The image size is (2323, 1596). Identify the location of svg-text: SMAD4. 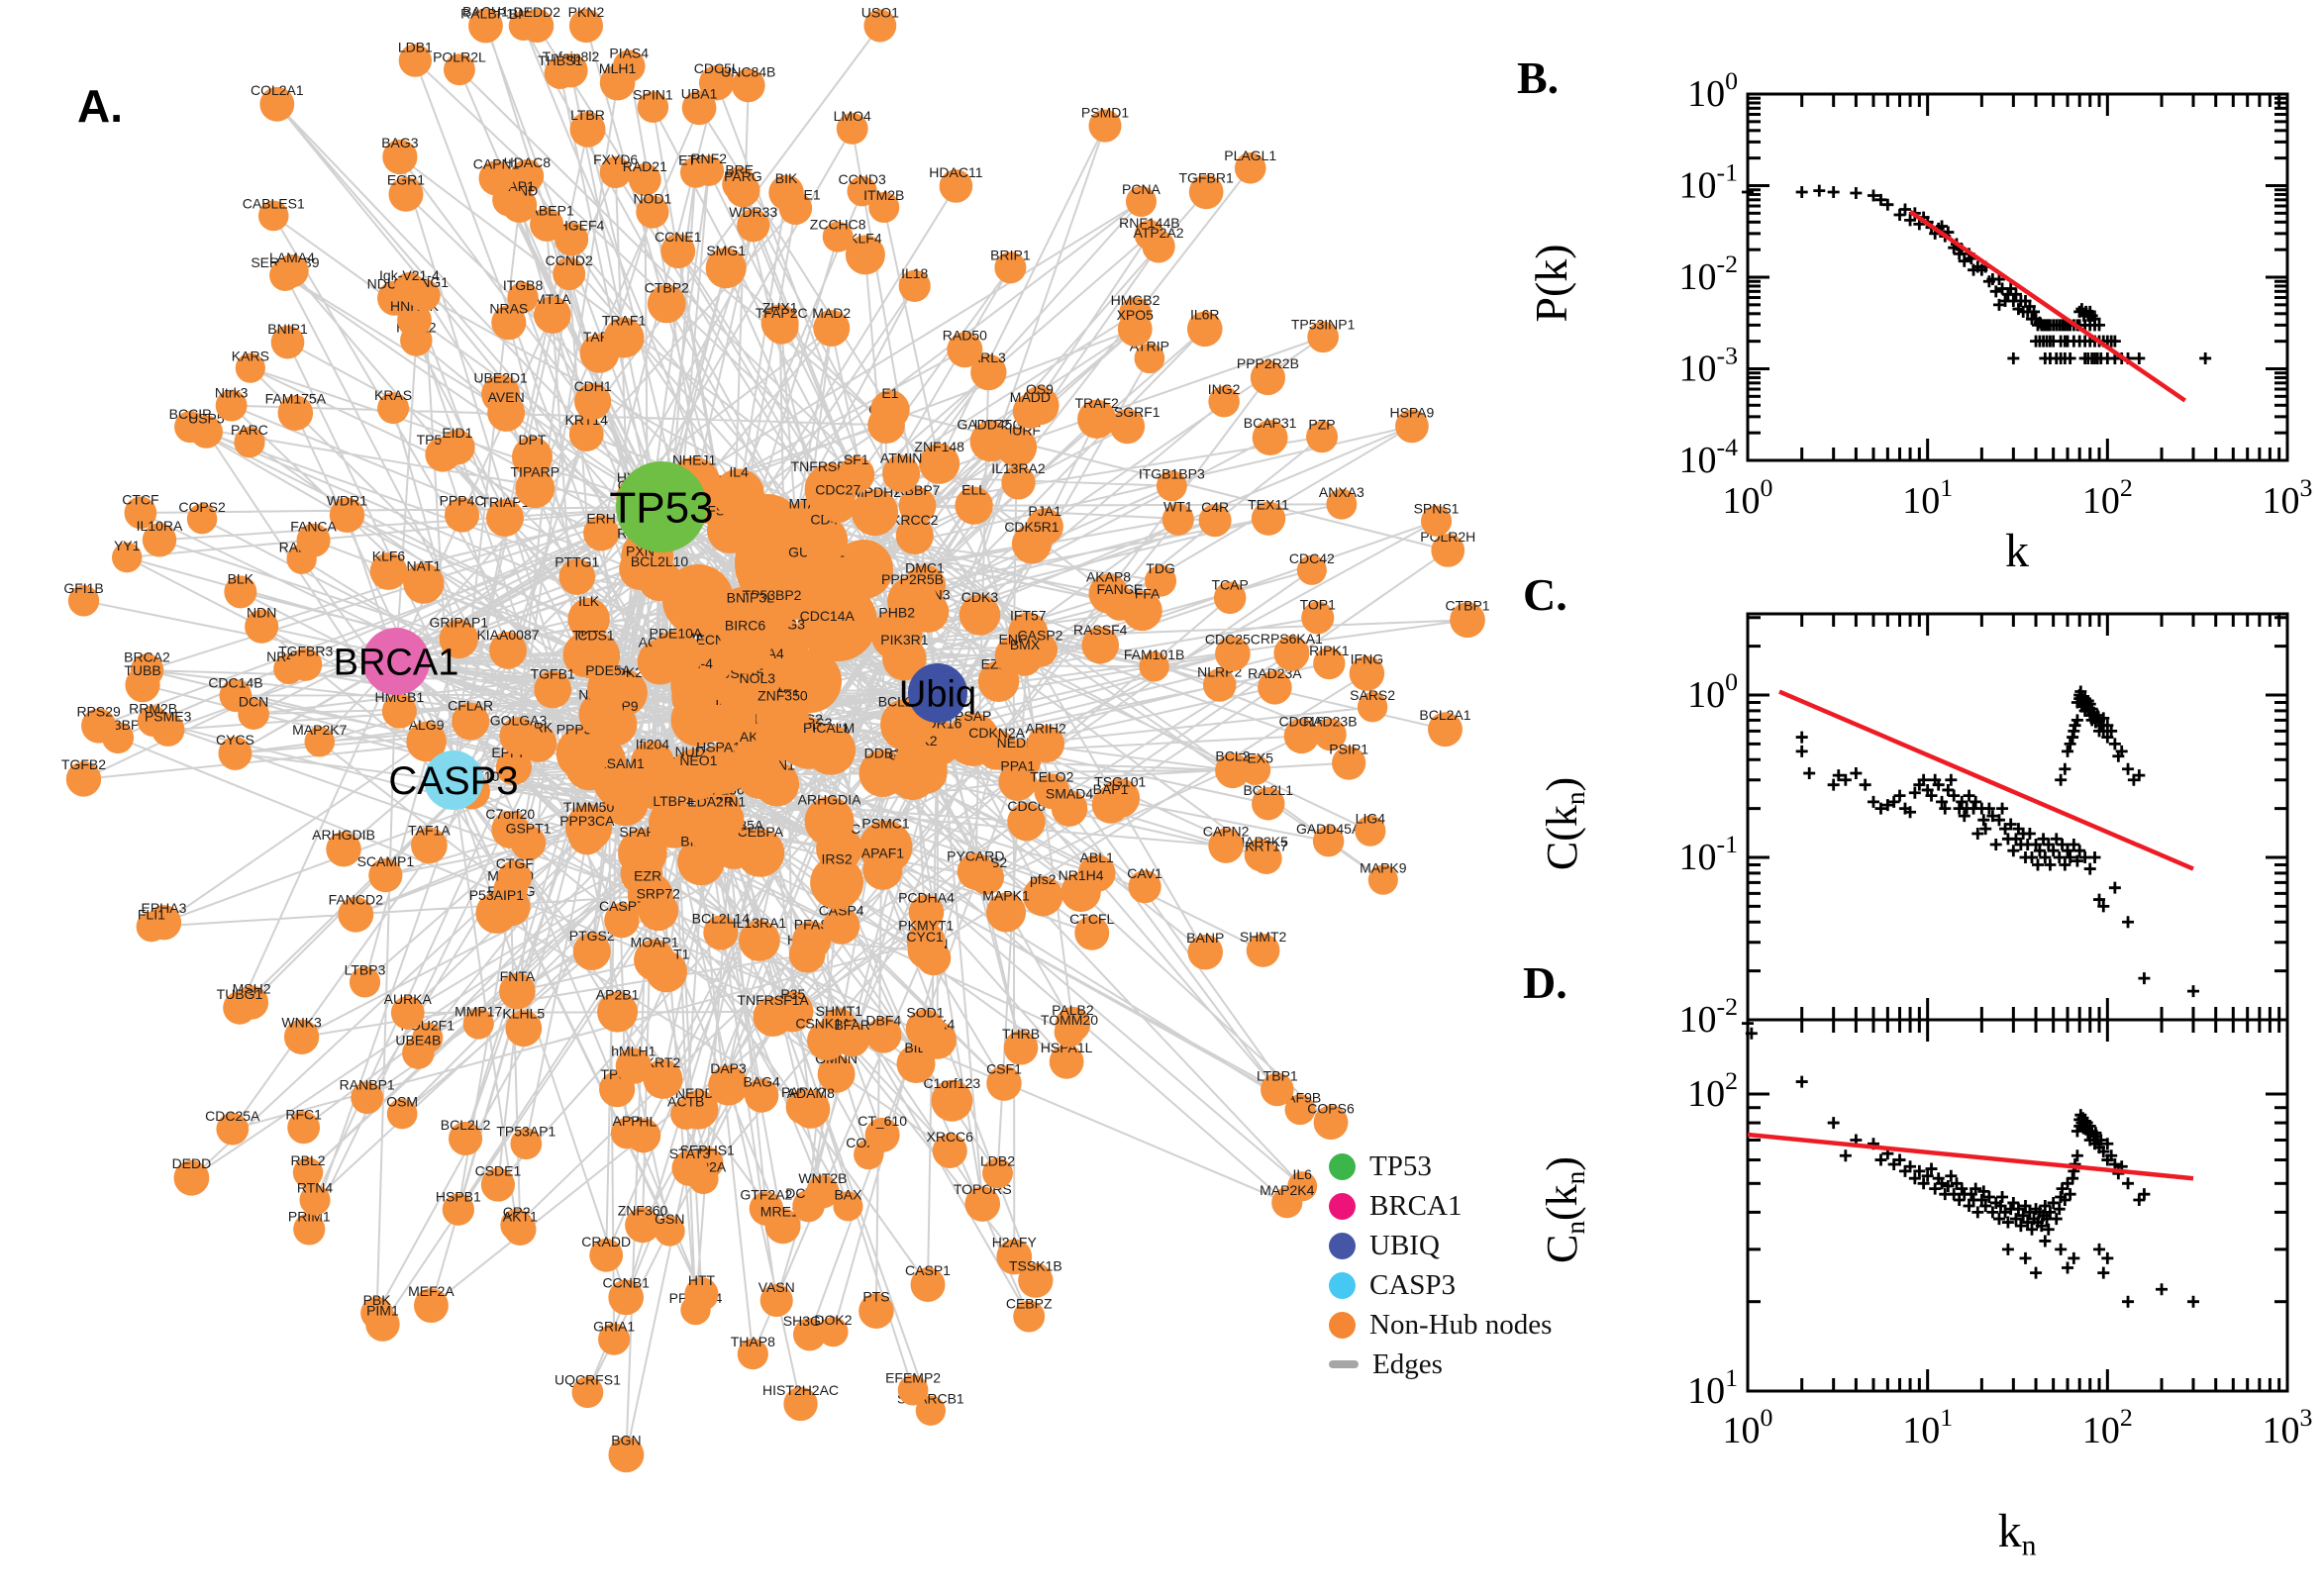
(1069, 793).